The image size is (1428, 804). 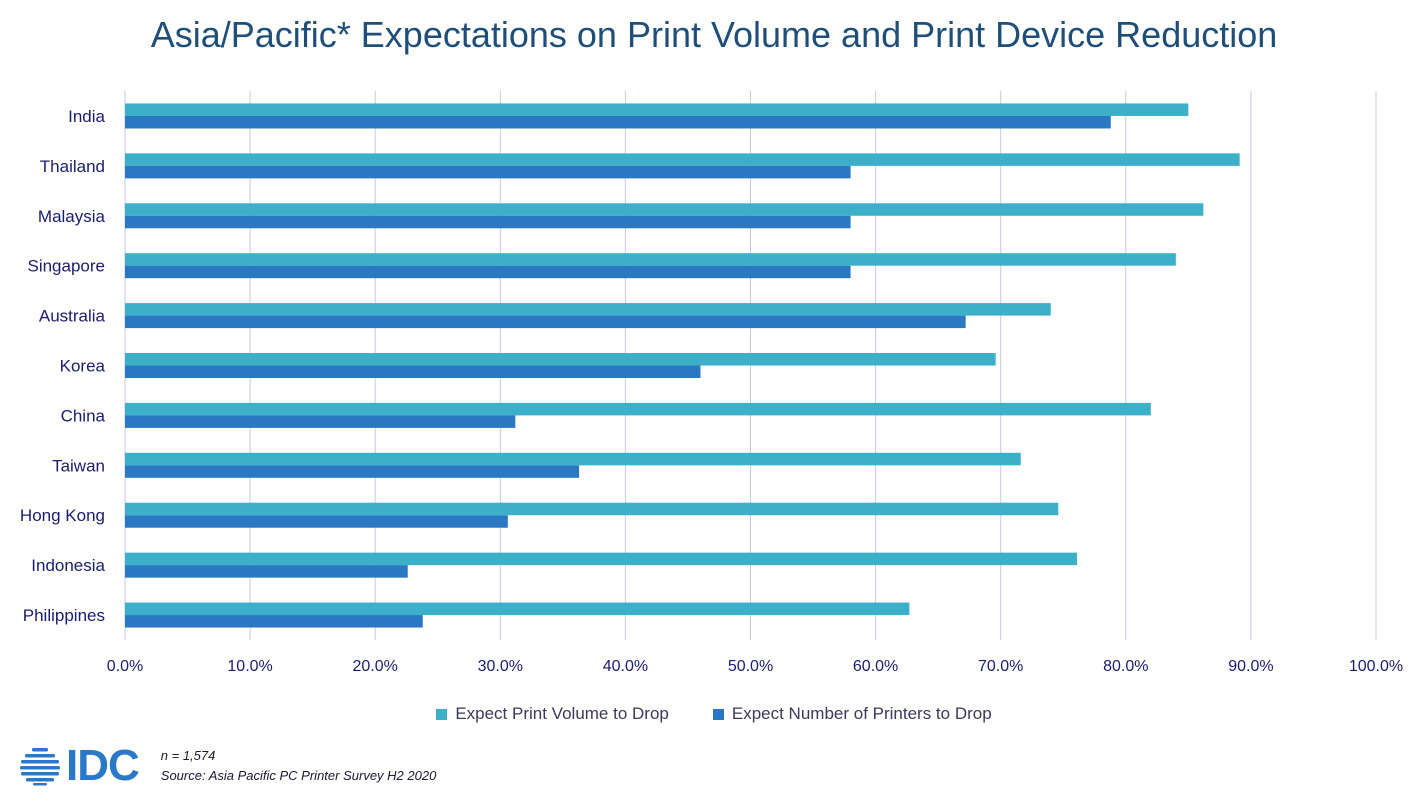 I want to click on idc-logo: IDC, so click(x=79, y=765).